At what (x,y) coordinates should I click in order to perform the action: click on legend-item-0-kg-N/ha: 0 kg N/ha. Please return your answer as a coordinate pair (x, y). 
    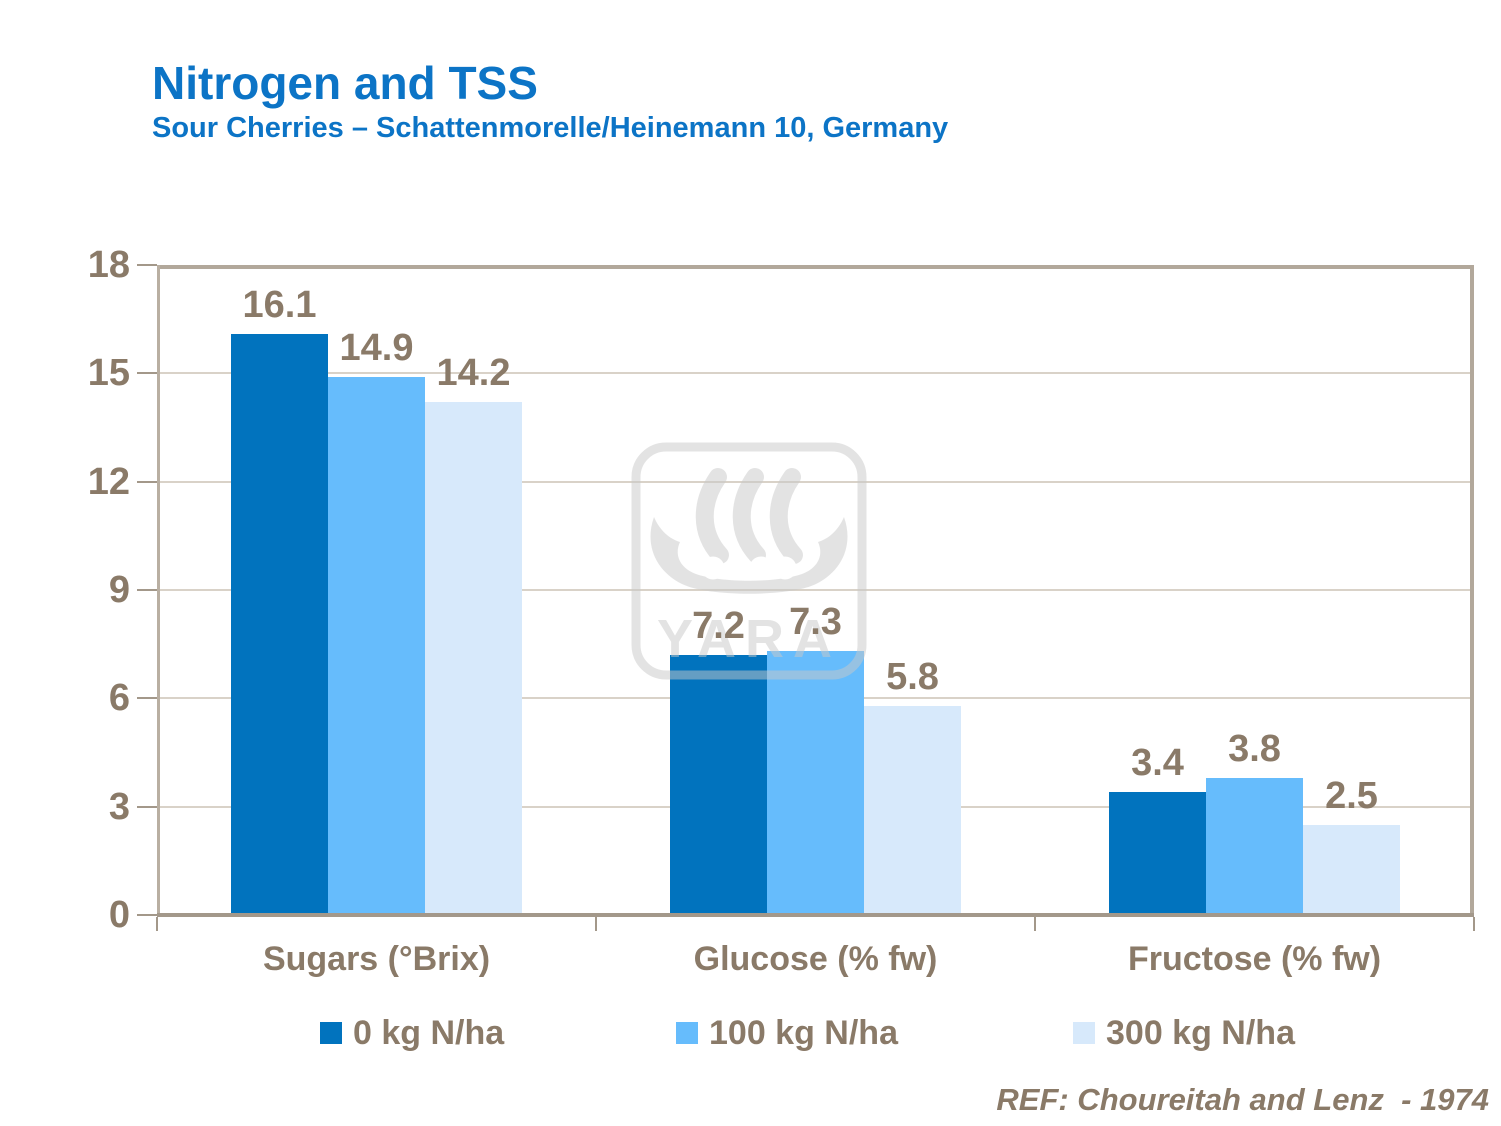
    Looking at the image, I should click on (412, 1033).